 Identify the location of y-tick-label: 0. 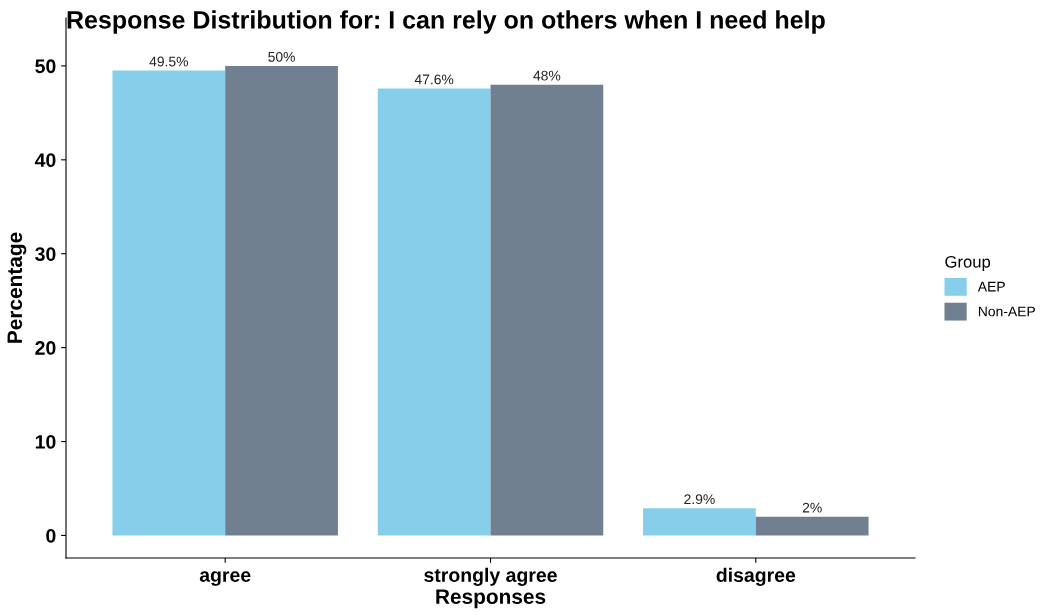
(51, 535).